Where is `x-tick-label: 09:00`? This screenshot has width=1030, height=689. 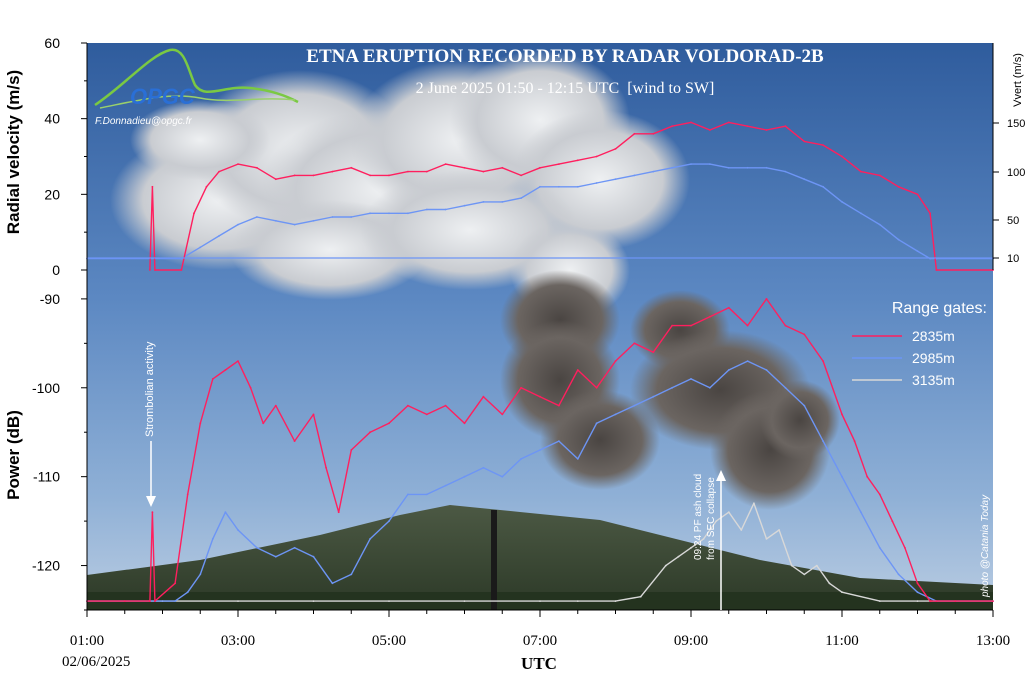 x-tick-label: 09:00 is located at coordinates (691, 641).